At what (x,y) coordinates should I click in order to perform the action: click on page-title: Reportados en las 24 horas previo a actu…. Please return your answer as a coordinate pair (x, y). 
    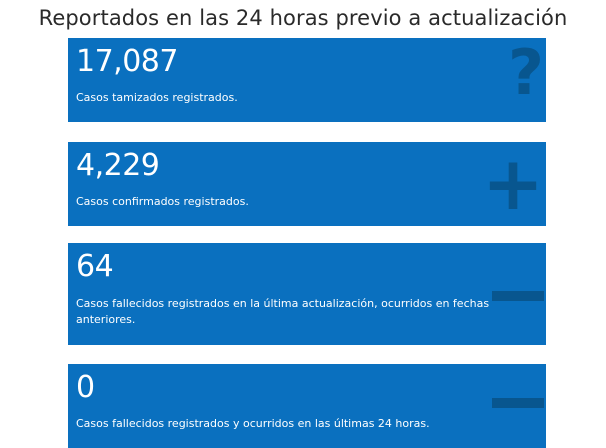
    Looking at the image, I should click on (303, 18).